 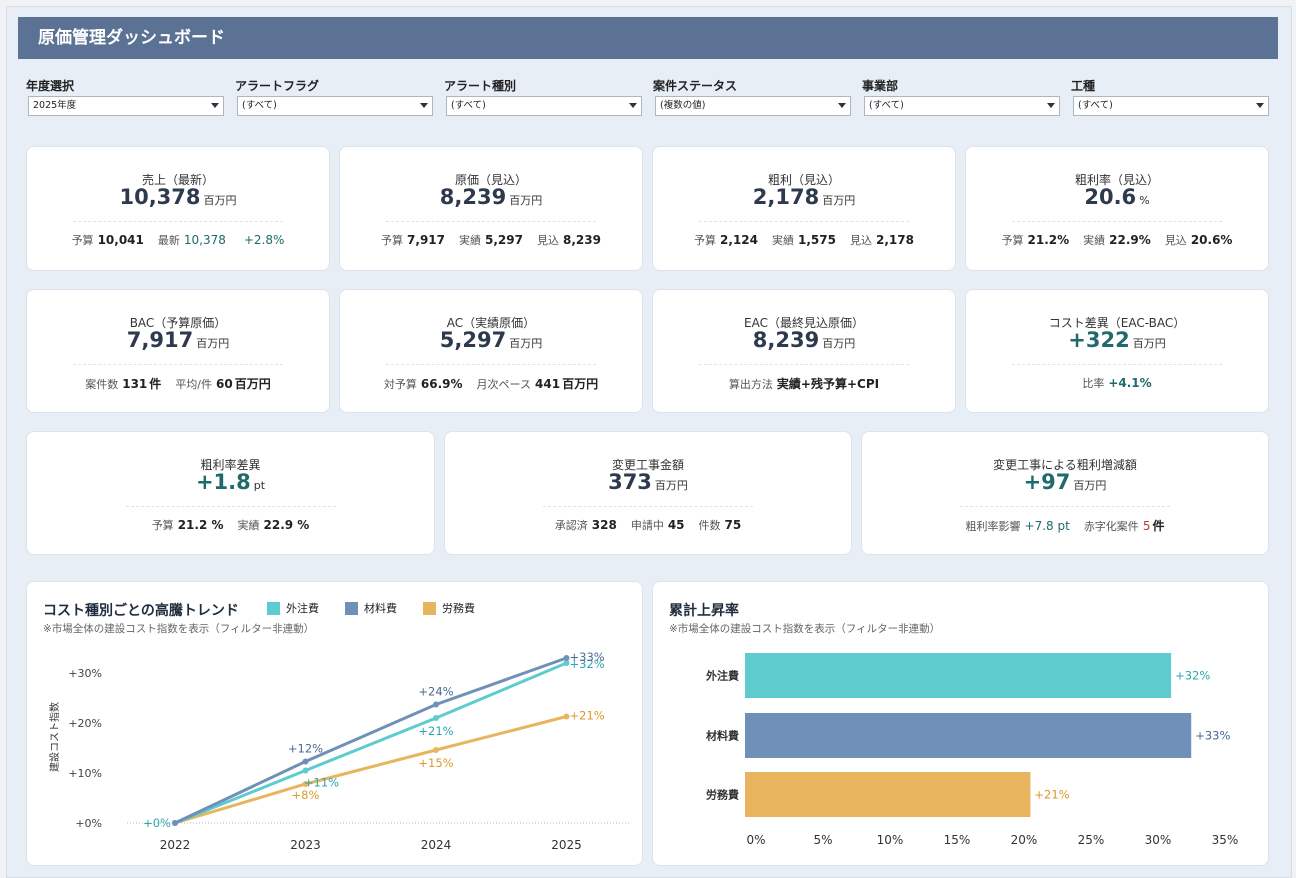 I want to click on kpi-value: +1.8, so click(x=223, y=482).